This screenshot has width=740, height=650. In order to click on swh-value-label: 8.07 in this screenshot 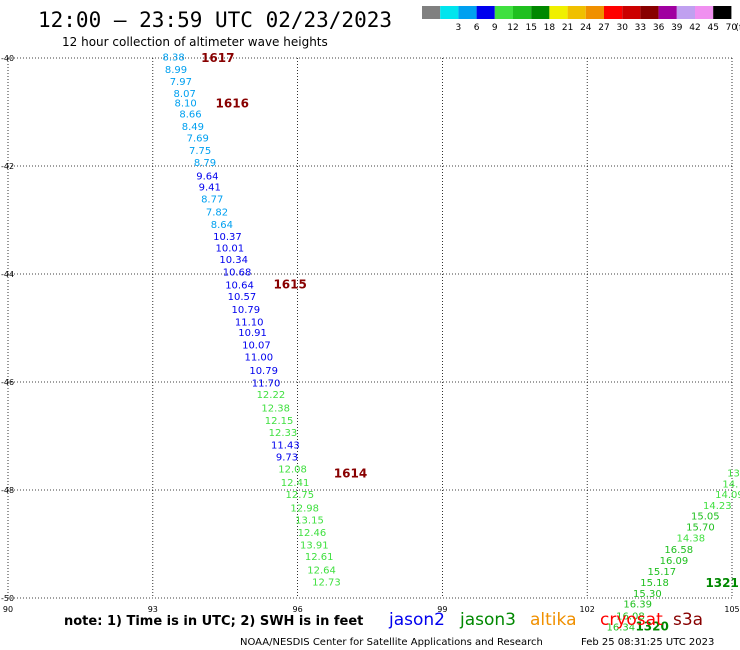, I will do `click(185, 94)`.